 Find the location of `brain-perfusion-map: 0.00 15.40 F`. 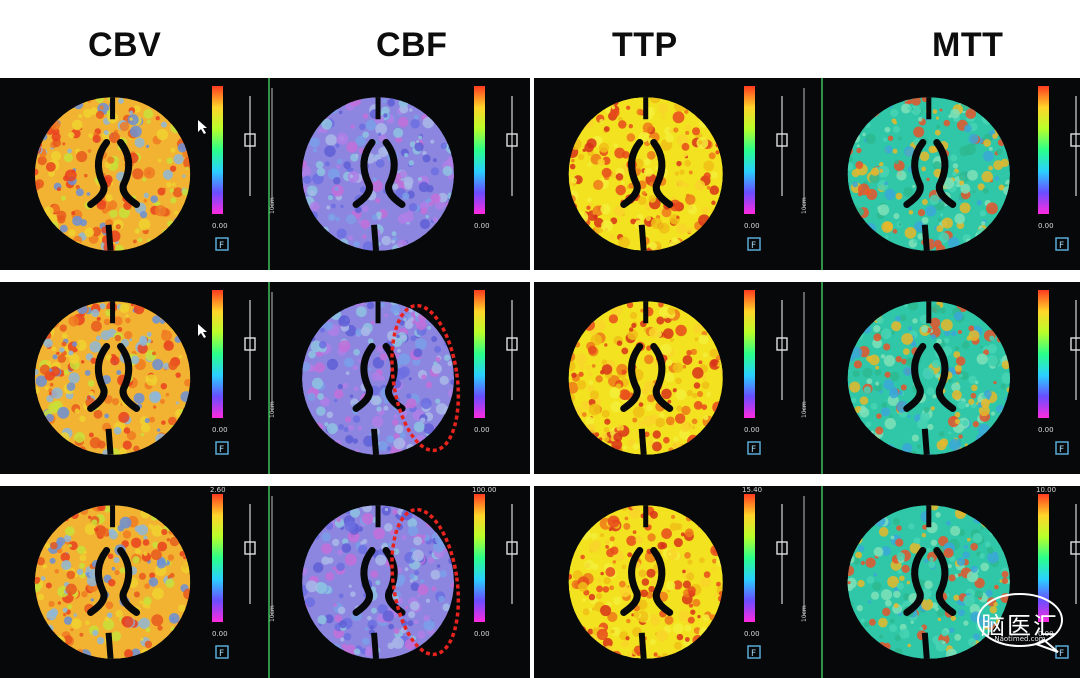

brain-perfusion-map: 0.00 15.40 F is located at coordinates (678, 572).